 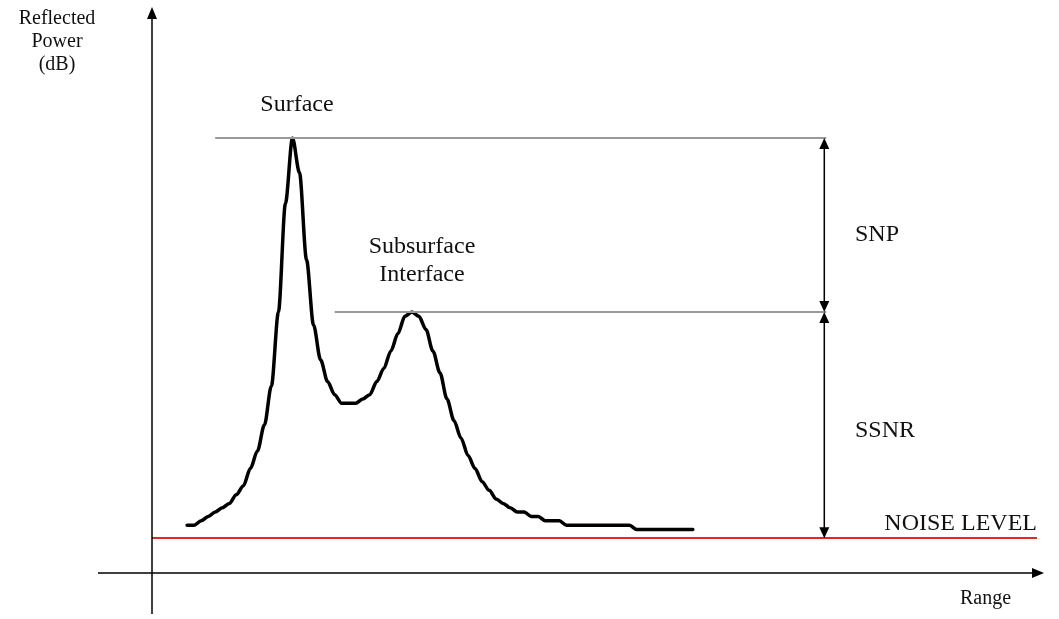 I want to click on y-axis-title: Reflected Power (dB), so click(x=57, y=40).